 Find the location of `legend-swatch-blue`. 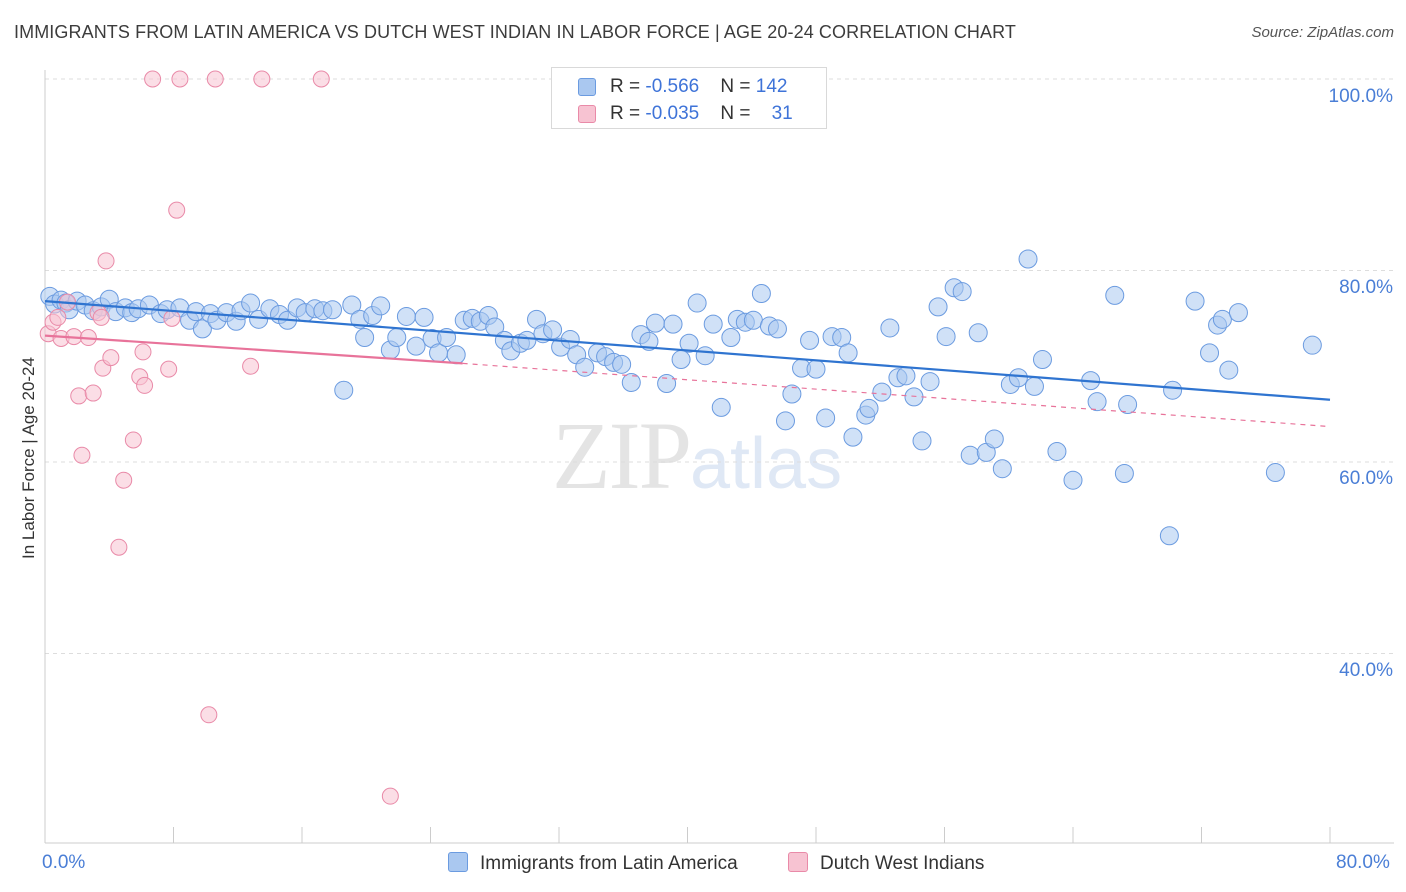

legend-swatch-blue is located at coordinates (587, 87).